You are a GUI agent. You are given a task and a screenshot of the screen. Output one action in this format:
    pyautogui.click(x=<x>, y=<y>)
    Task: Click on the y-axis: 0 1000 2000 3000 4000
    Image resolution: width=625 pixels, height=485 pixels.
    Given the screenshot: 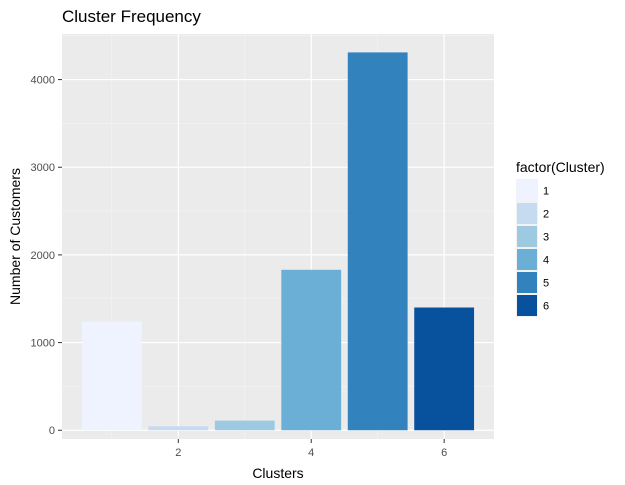 What is the action you would take?
    pyautogui.click(x=46, y=256)
    